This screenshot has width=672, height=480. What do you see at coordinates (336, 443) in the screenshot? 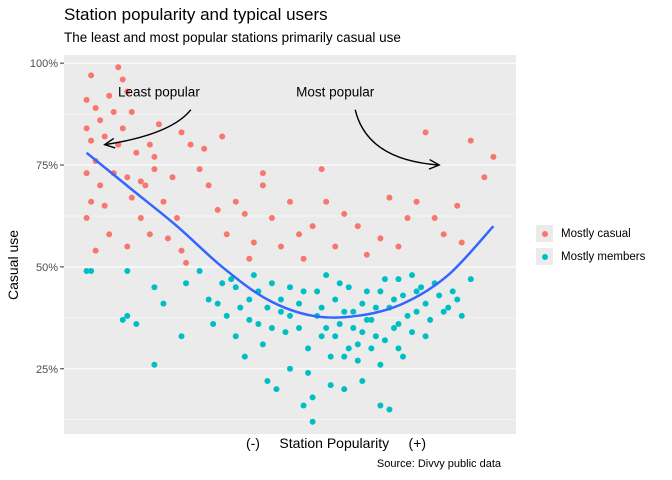
I see `x-axis-label: (-) Station Popularity (+)` at bounding box center [336, 443].